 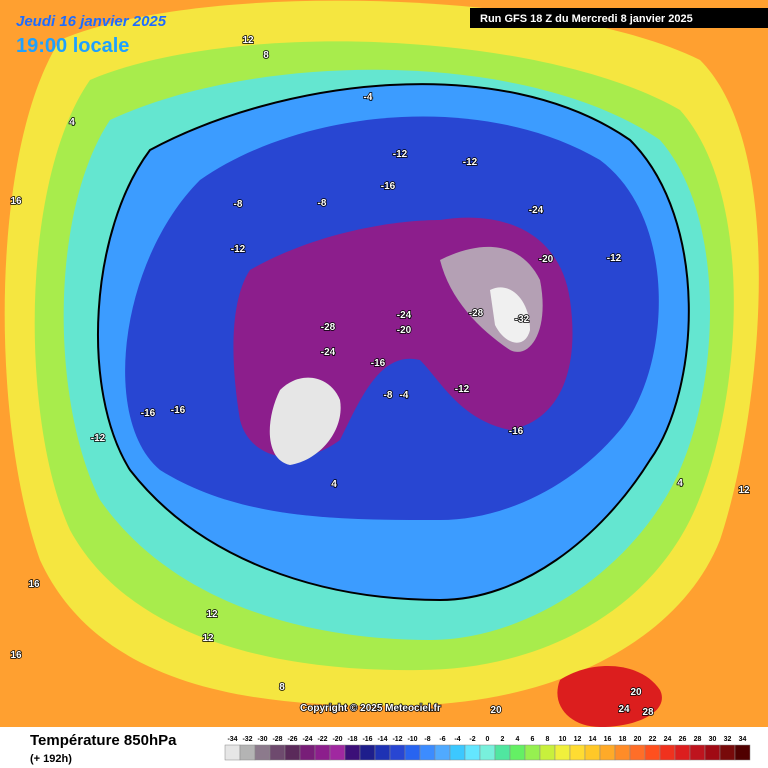 I want to click on contour-label: 16, so click(x=34, y=584).